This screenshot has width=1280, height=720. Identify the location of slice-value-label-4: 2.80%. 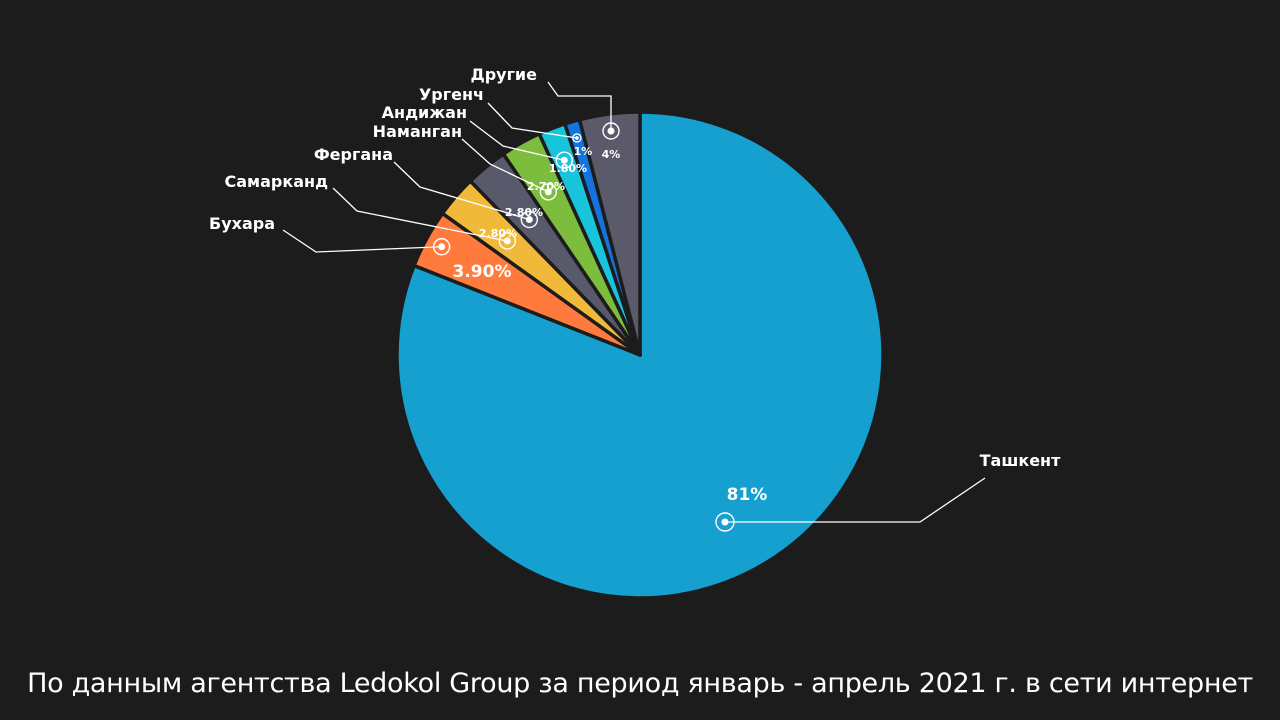
(524, 212).